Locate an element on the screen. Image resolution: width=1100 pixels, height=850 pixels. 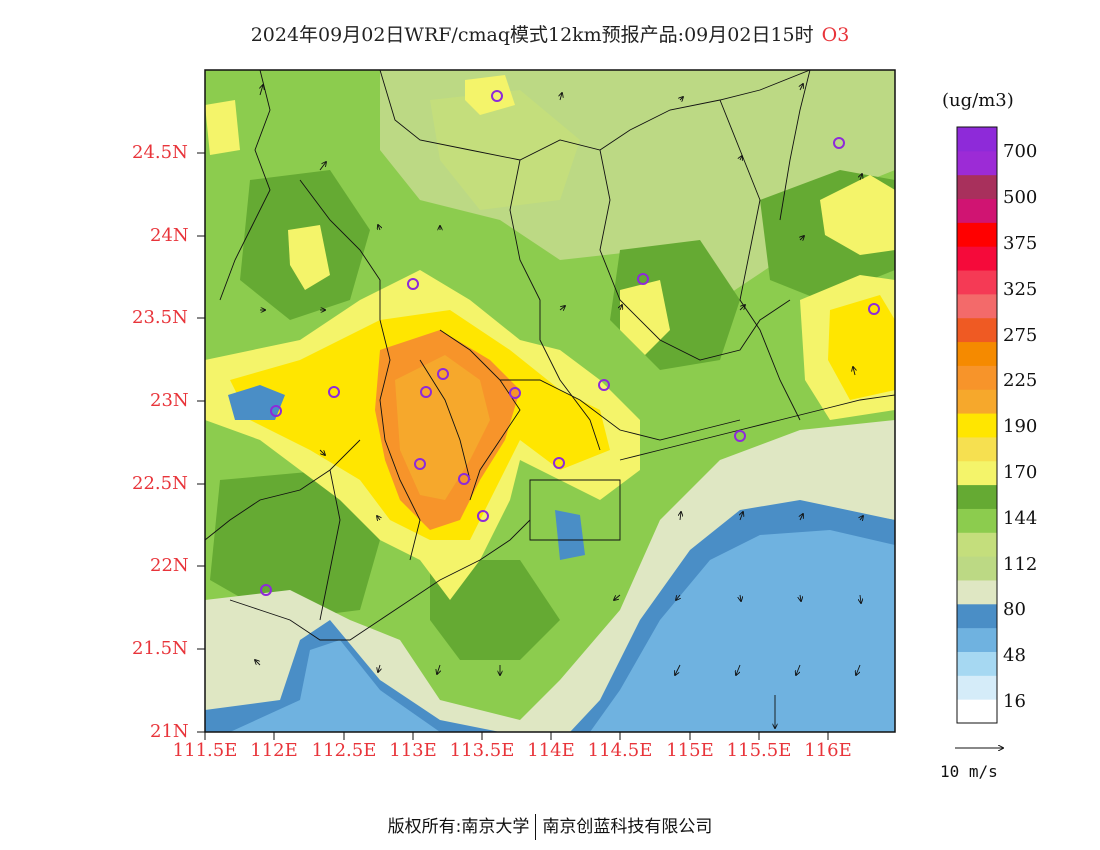
colorbar-label-7: 170 is located at coordinates (1020, 472).